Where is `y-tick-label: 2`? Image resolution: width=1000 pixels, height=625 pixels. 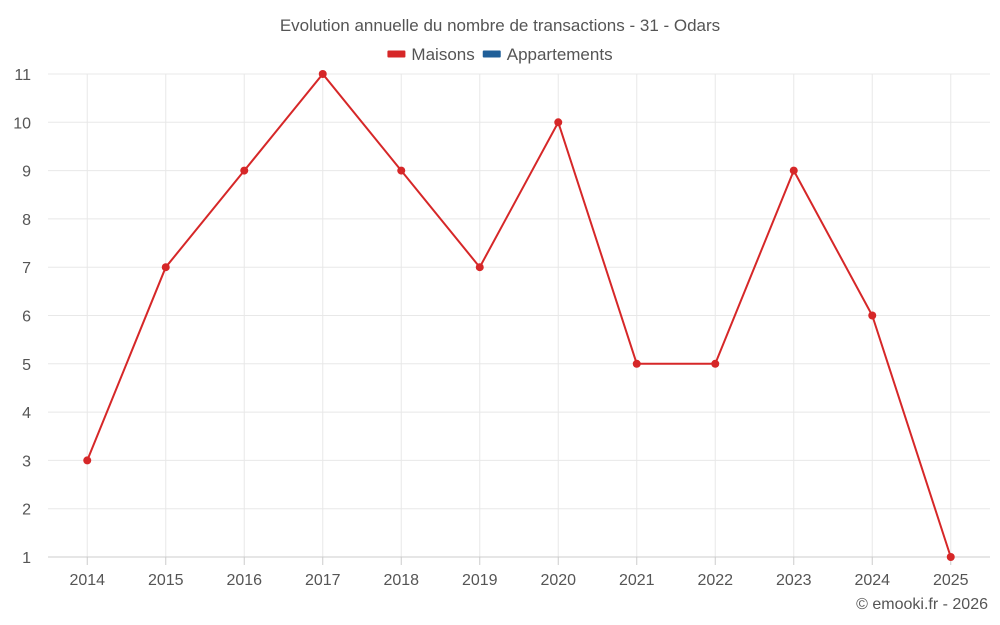
y-tick-label: 2 is located at coordinates (26, 510).